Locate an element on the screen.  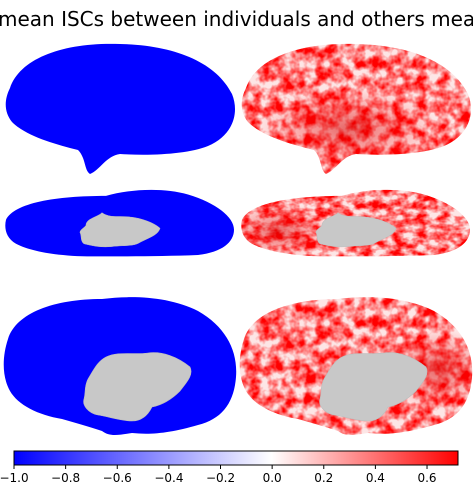
colorbar-tick-label: 0.0 is located at coordinates (272, 478).